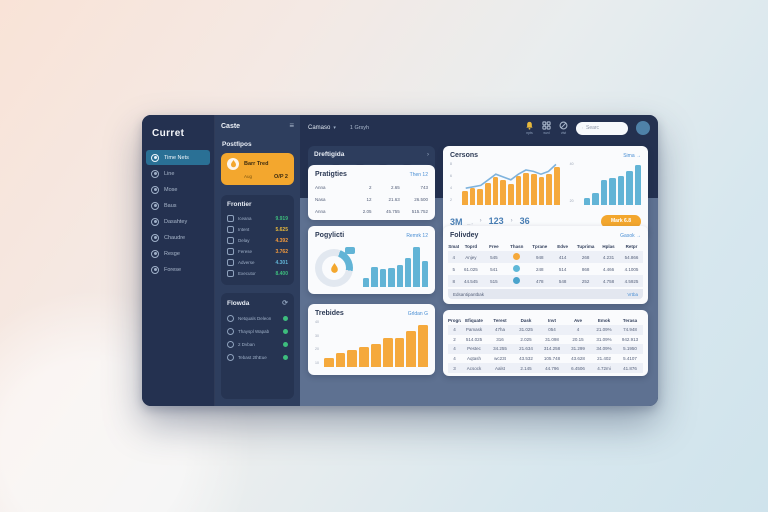 The width and height of the screenshot is (768, 512). Describe the element at coordinates (494, 246) in the screenshot. I see `column-header: Free` at that location.